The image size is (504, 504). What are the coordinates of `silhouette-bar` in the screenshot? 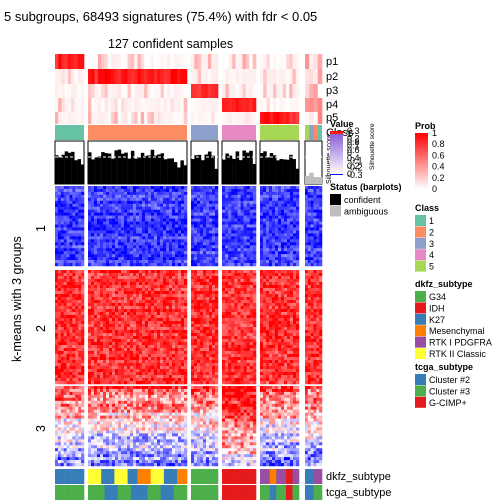 It's located at (57, 169).